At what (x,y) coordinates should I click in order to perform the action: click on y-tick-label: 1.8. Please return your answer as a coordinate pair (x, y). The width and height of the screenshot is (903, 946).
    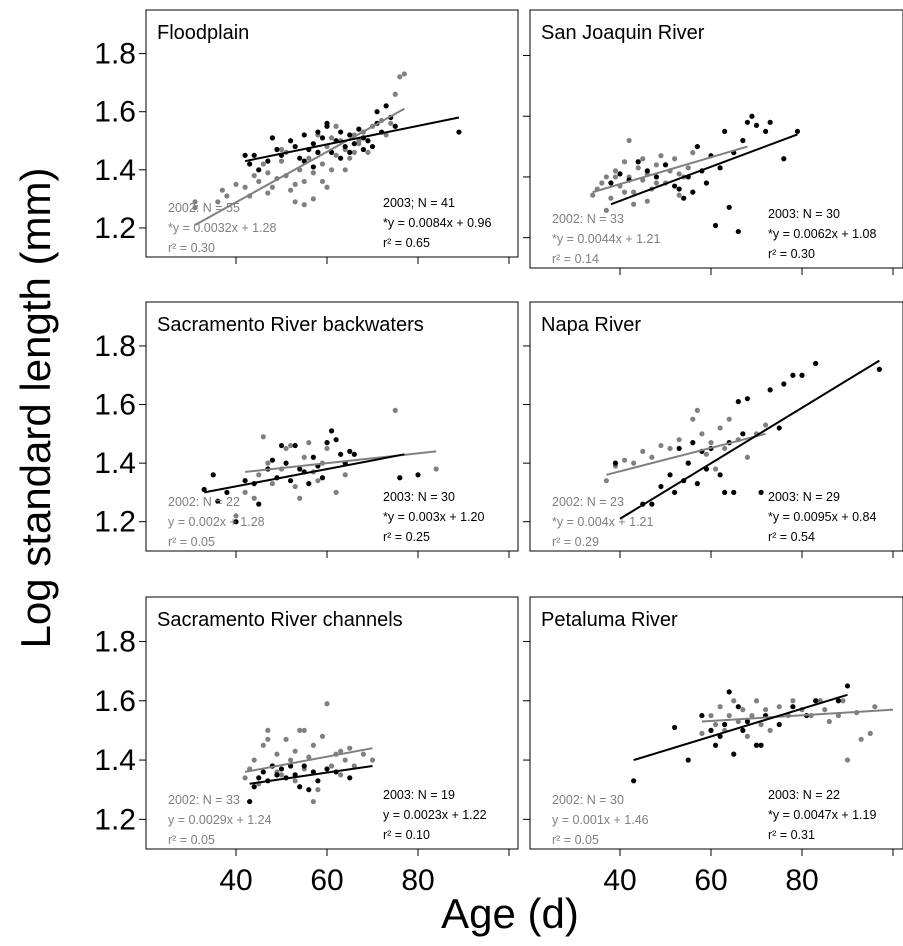
    Looking at the image, I should click on (115, 346).